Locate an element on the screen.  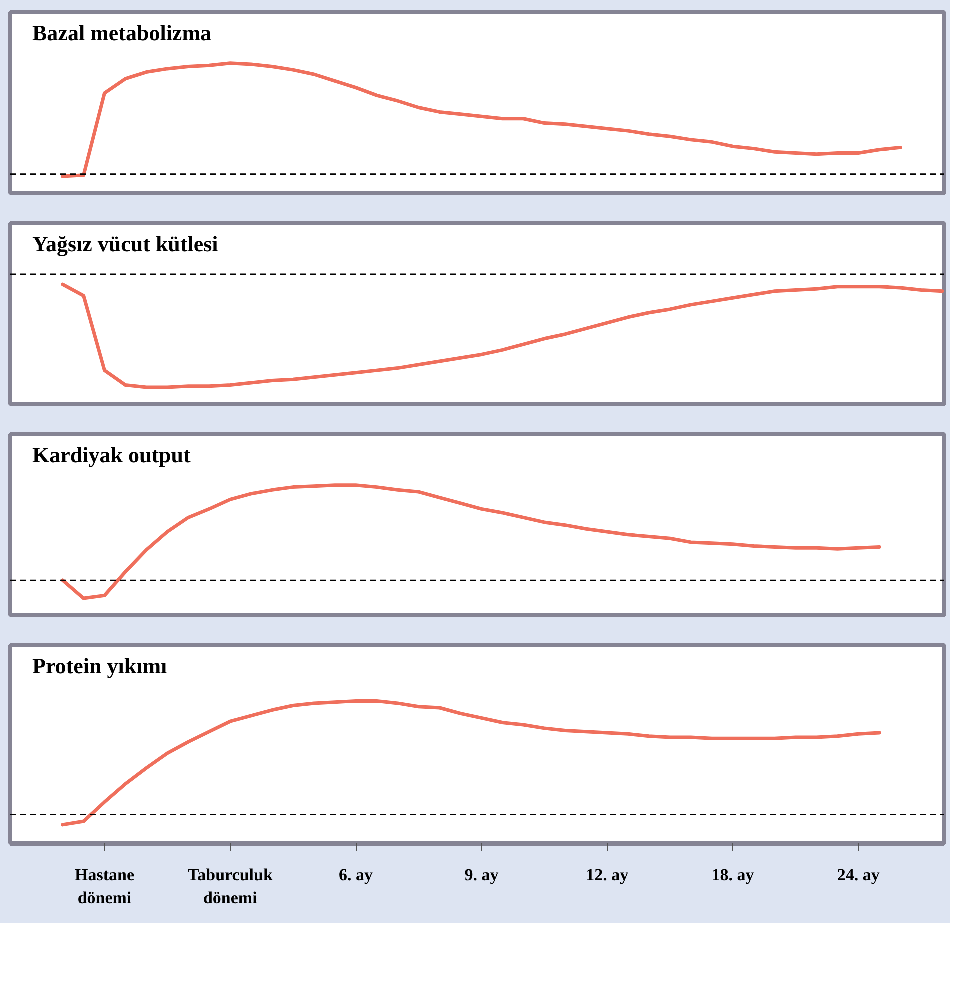
chart-title: Yağsız vücut kütlesi is located at coordinates (125, 244).